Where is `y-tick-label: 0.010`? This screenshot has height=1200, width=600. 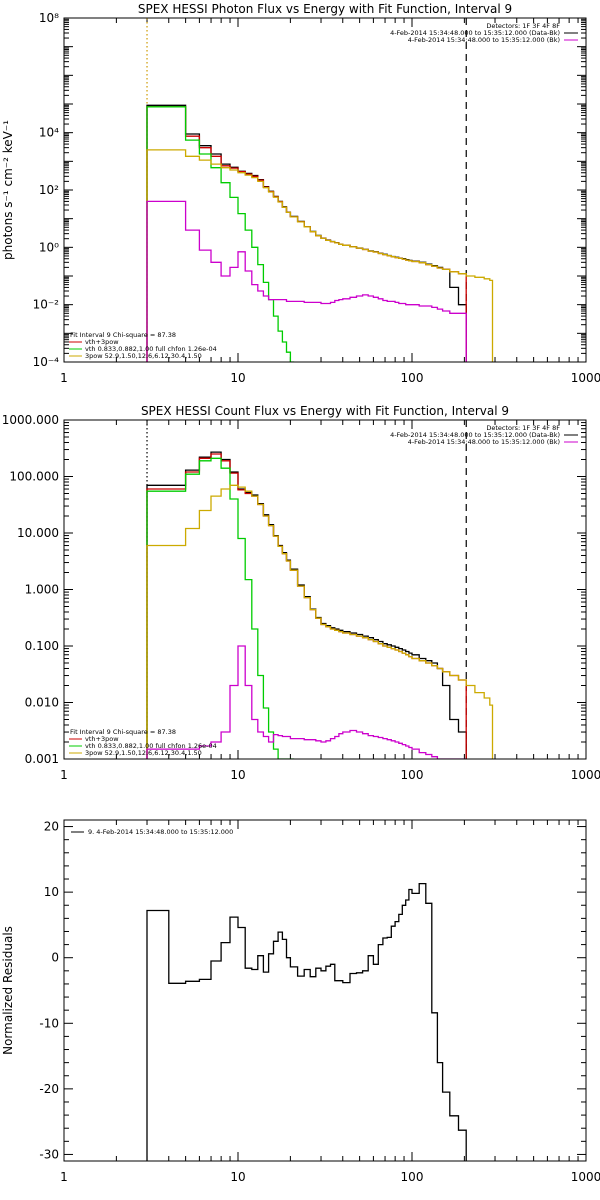 y-tick-label: 0.010 is located at coordinates (42, 703).